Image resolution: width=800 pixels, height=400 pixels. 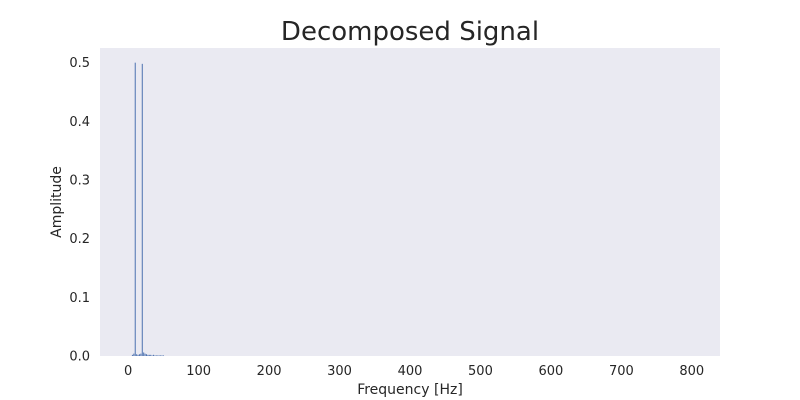 What do you see at coordinates (621, 371) in the screenshot?
I see `x-tick-label: 700` at bounding box center [621, 371].